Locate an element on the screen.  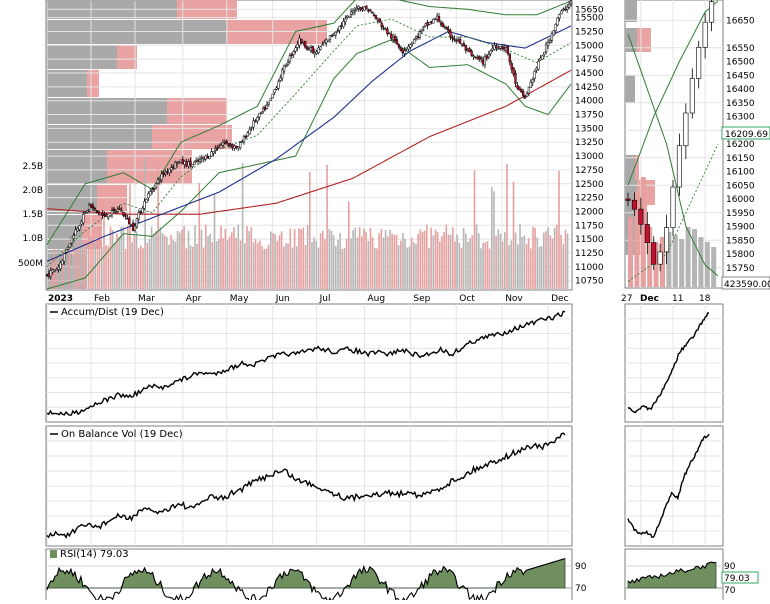
zoom-obv-panel is located at coordinates (674, 486).